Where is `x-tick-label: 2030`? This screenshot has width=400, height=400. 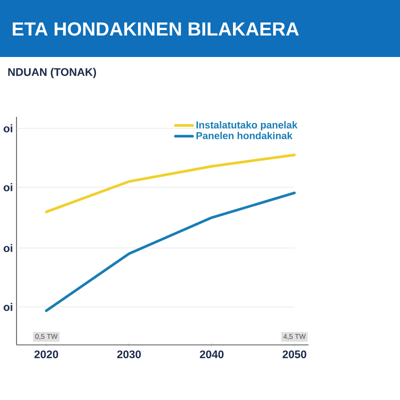
x-tick-label: 2030 is located at coordinates (129, 354).